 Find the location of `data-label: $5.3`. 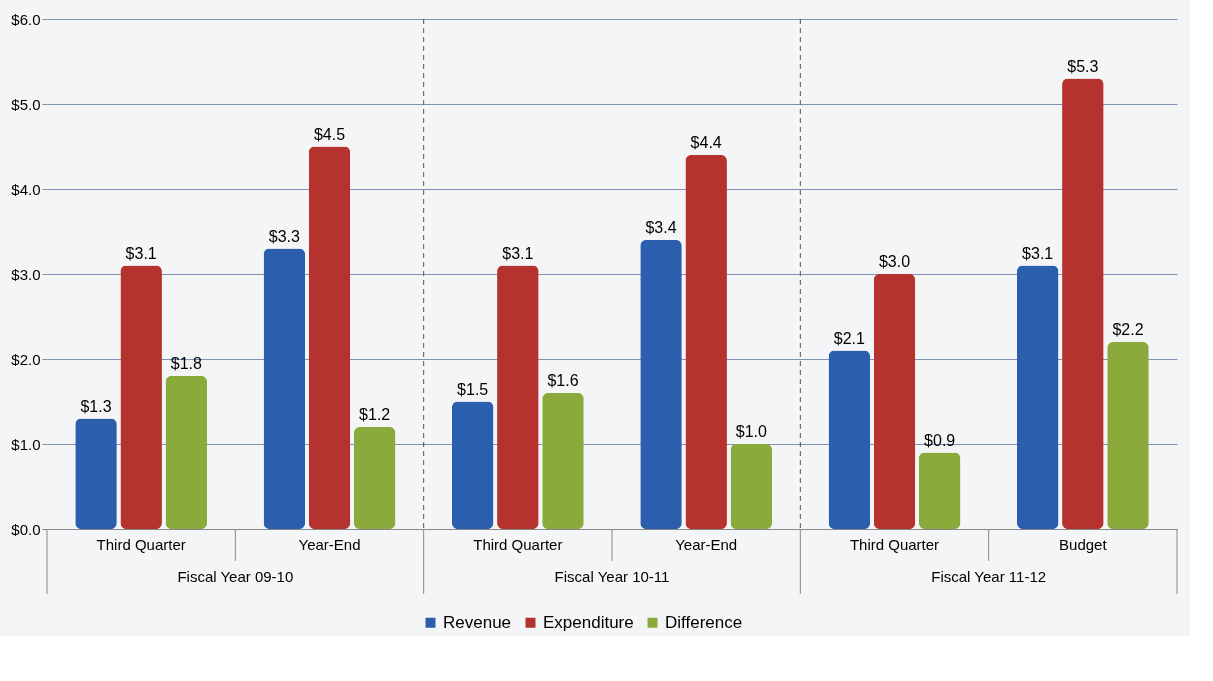

data-label: $5.3 is located at coordinates (1083, 66).